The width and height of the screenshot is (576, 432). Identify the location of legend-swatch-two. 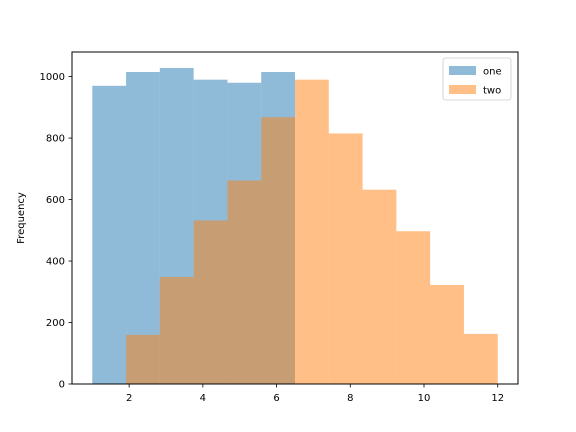
(462, 89).